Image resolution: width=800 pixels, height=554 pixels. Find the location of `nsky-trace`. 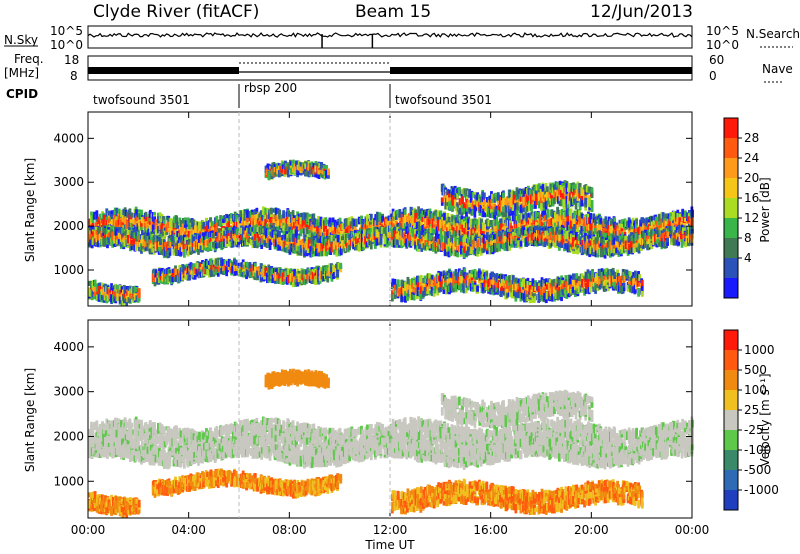

nsky-trace is located at coordinates (390, 35).